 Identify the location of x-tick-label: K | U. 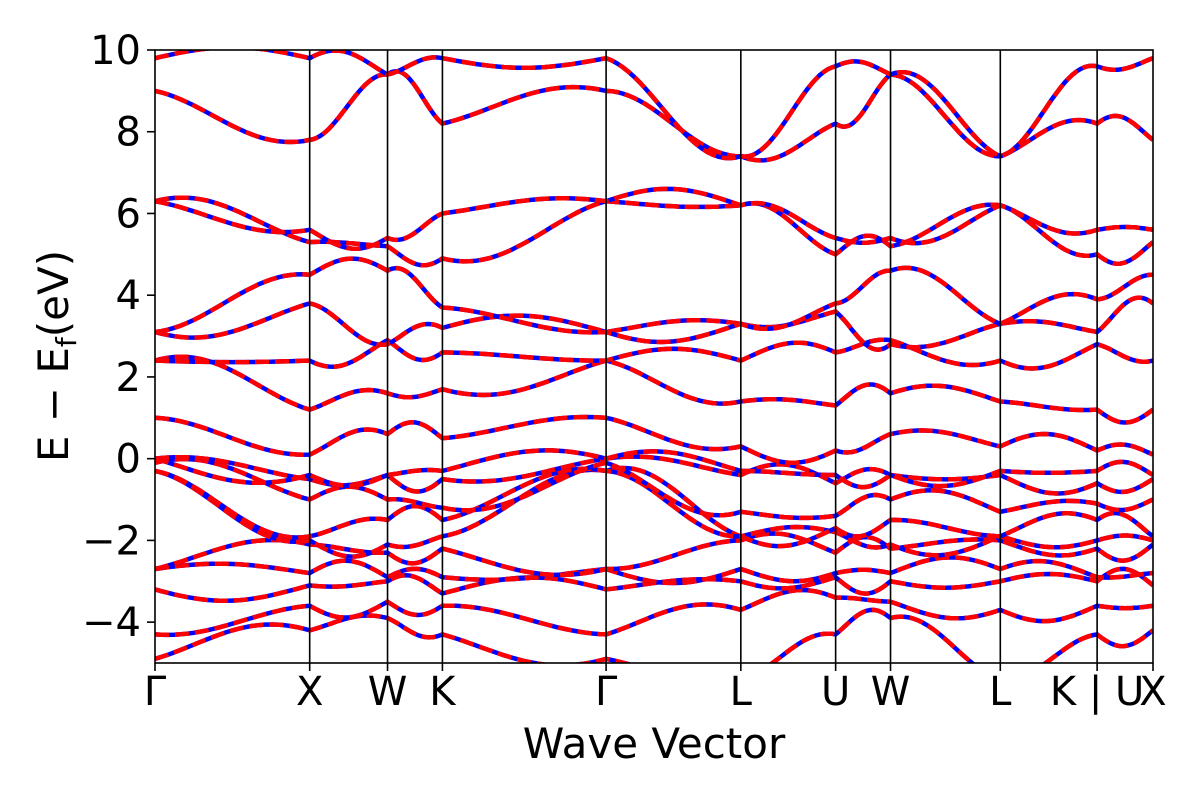
(1097, 692).